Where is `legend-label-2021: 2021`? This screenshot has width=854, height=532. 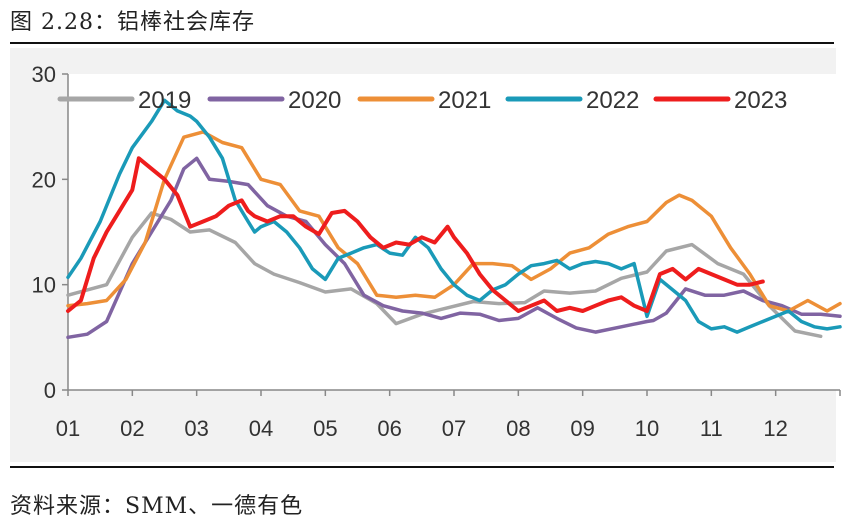
legend-label-2021: 2021 is located at coordinates (464, 100).